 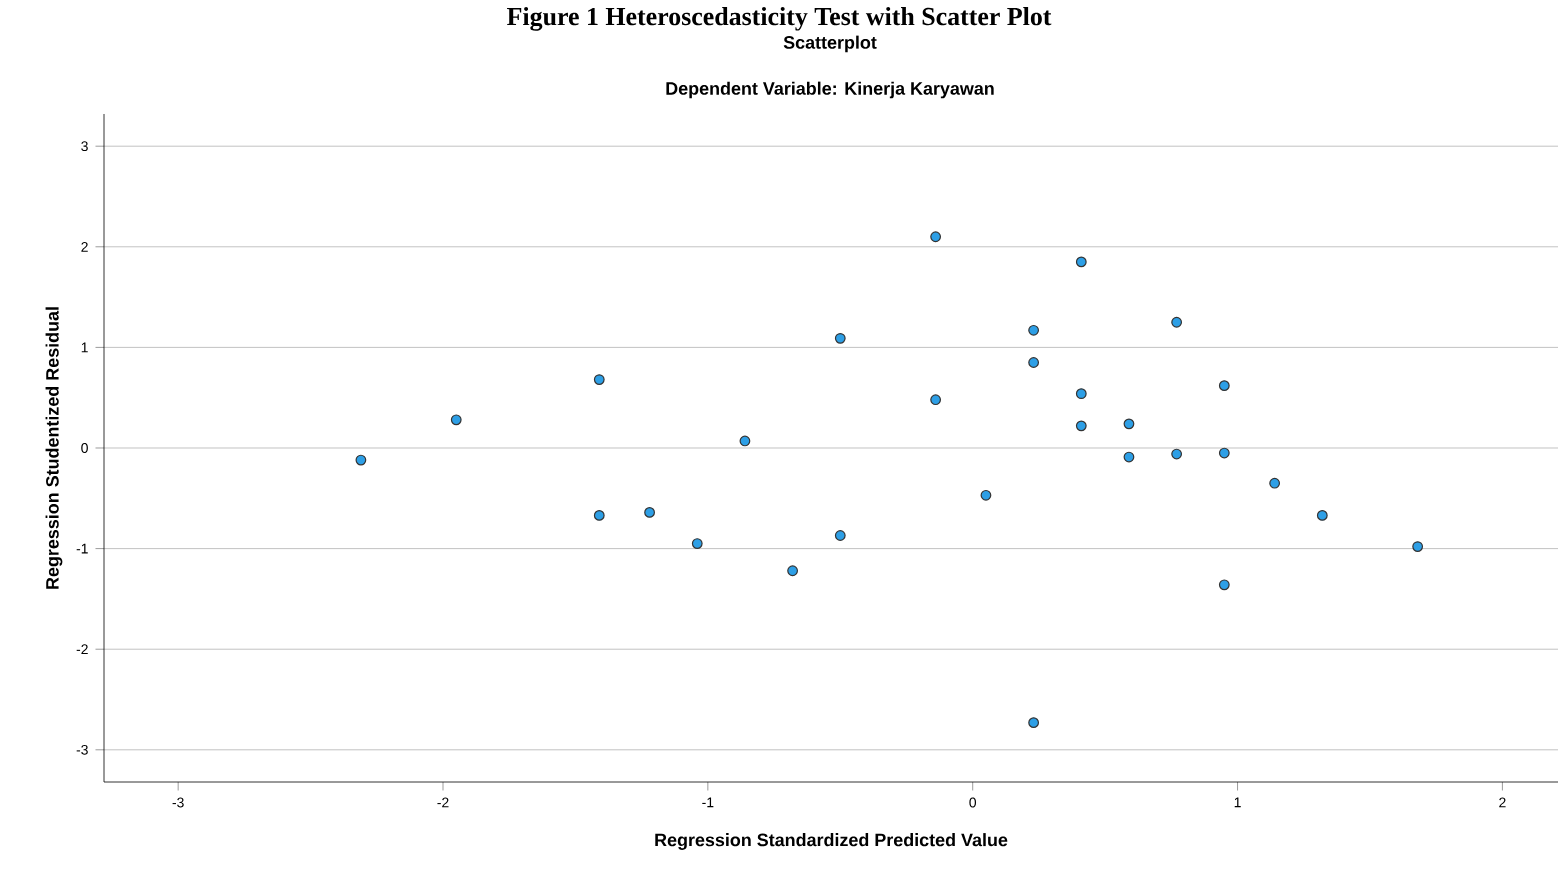 What do you see at coordinates (54, 448) in the screenshot?
I see `y-axis-title: Regression Studentized Residual` at bounding box center [54, 448].